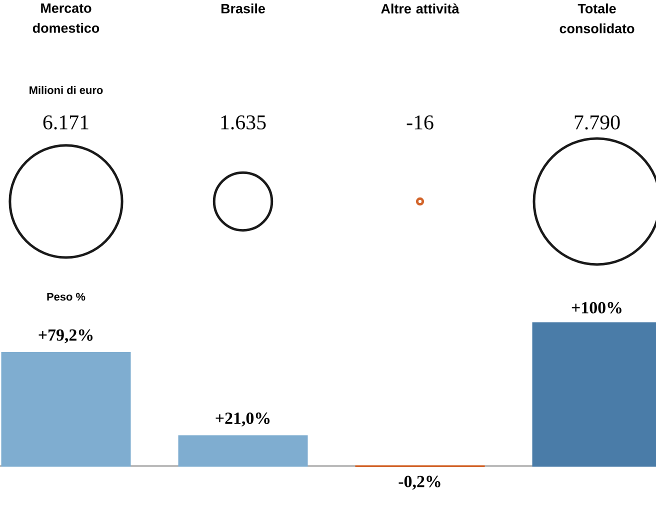  Describe the element at coordinates (65, 122) in the screenshot. I see `text: 6.171` at that location.